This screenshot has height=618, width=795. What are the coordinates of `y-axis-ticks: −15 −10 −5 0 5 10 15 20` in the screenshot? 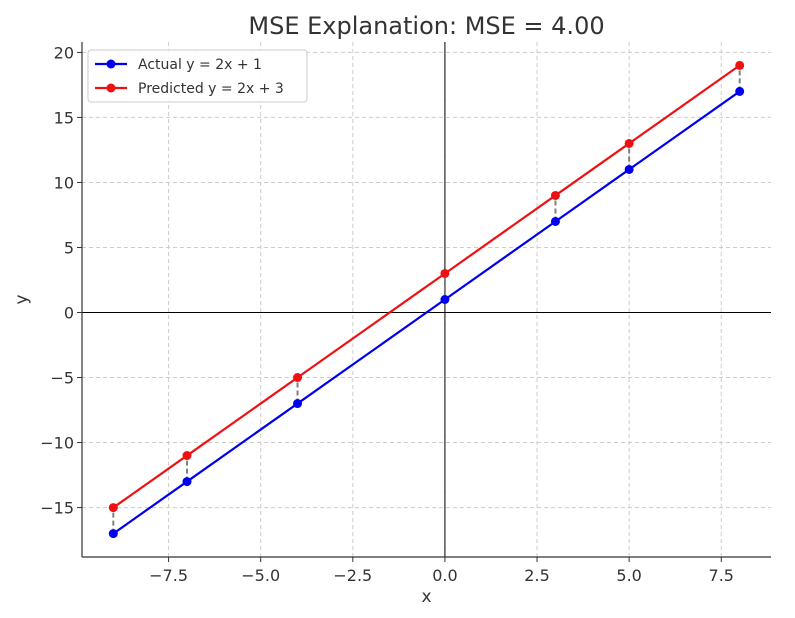 It's located at (61, 280).